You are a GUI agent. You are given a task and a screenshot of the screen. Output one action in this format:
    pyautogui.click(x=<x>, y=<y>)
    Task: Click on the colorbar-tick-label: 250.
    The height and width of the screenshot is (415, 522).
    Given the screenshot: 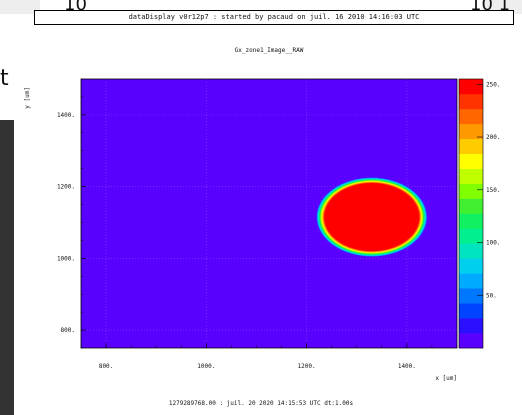 What is the action you would take?
    pyautogui.click(x=493, y=84)
    